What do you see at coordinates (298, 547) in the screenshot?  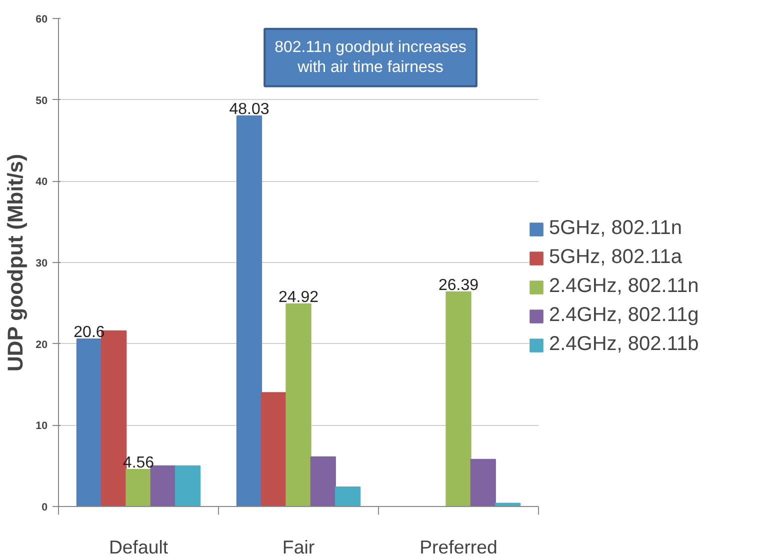 I see `x-tick-label: Fair` at bounding box center [298, 547].